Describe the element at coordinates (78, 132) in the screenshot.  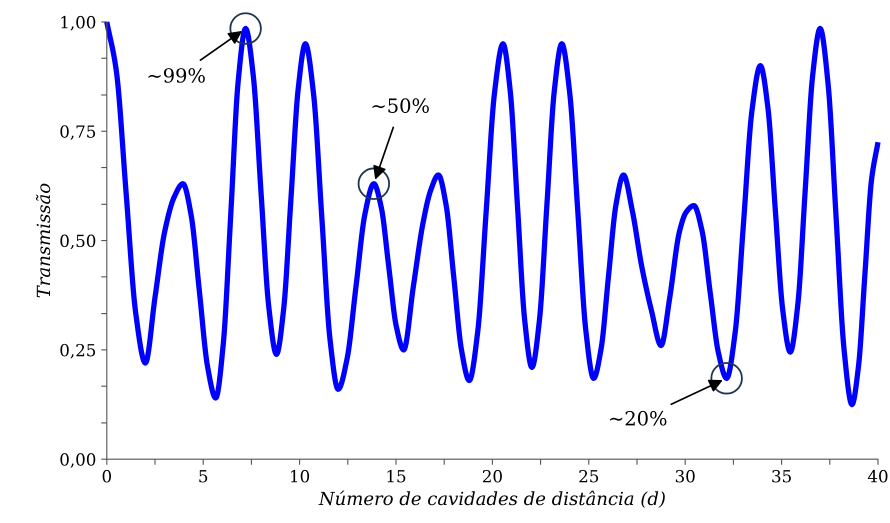
I see `y-tick-label: 0,75` at that location.